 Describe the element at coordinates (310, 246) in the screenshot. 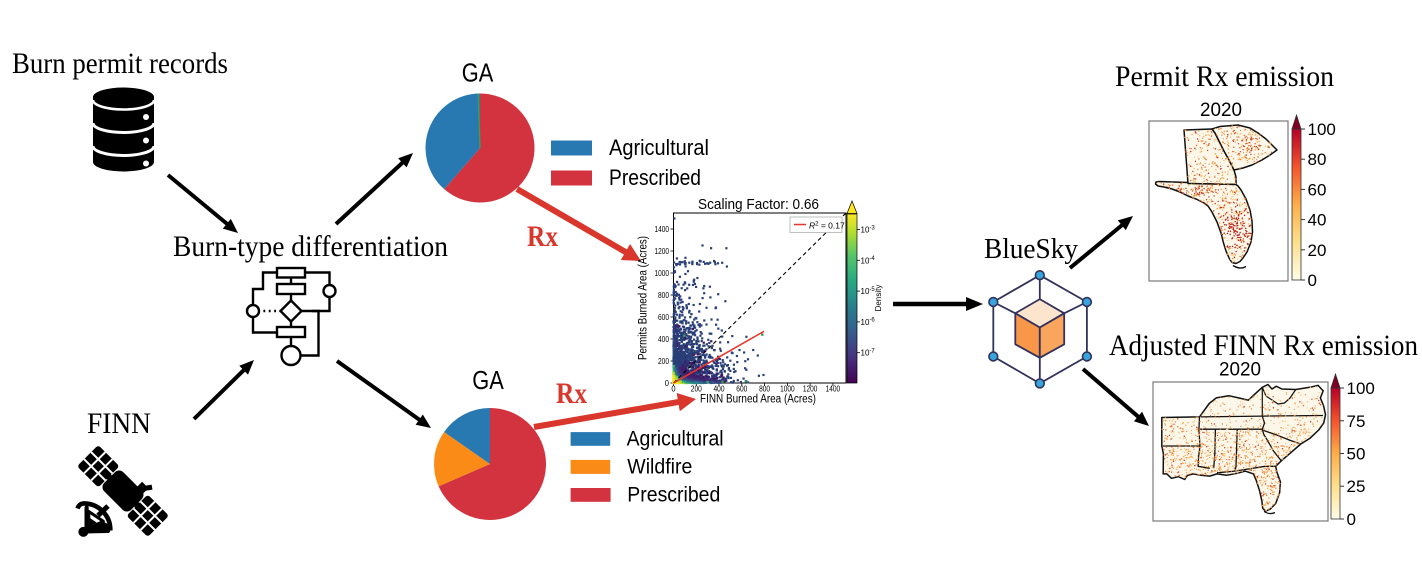

I see `svg-text: Burn-type differentiation` at that location.